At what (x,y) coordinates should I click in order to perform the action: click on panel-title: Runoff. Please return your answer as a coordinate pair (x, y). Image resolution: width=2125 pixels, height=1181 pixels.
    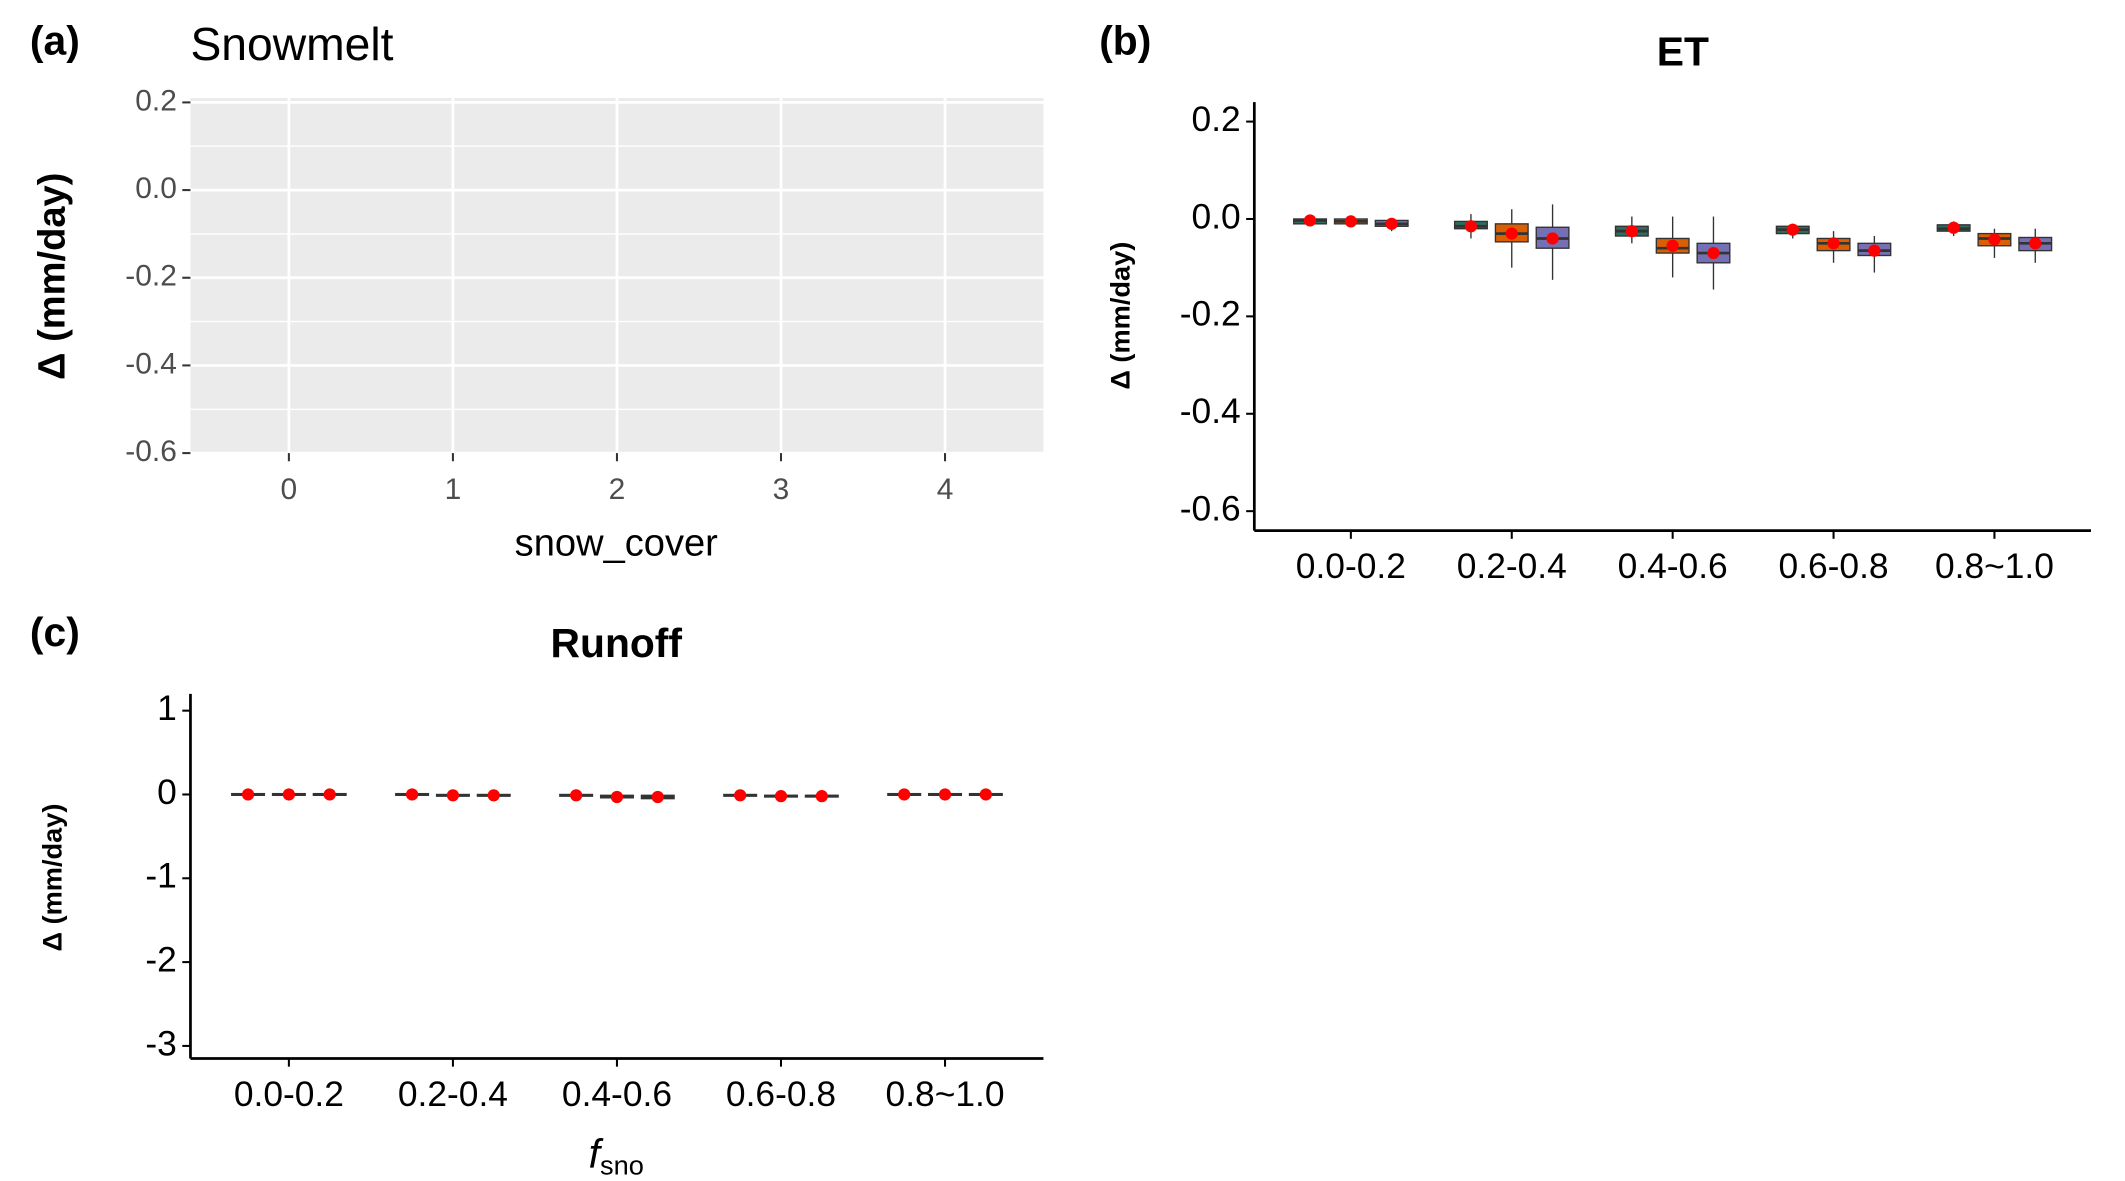
    Looking at the image, I should click on (617, 643).